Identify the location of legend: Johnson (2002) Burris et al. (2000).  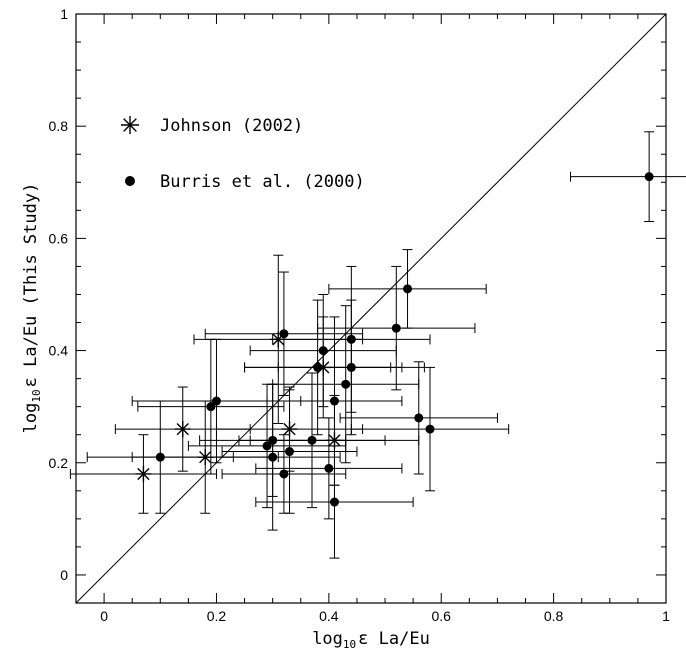
(243, 154).